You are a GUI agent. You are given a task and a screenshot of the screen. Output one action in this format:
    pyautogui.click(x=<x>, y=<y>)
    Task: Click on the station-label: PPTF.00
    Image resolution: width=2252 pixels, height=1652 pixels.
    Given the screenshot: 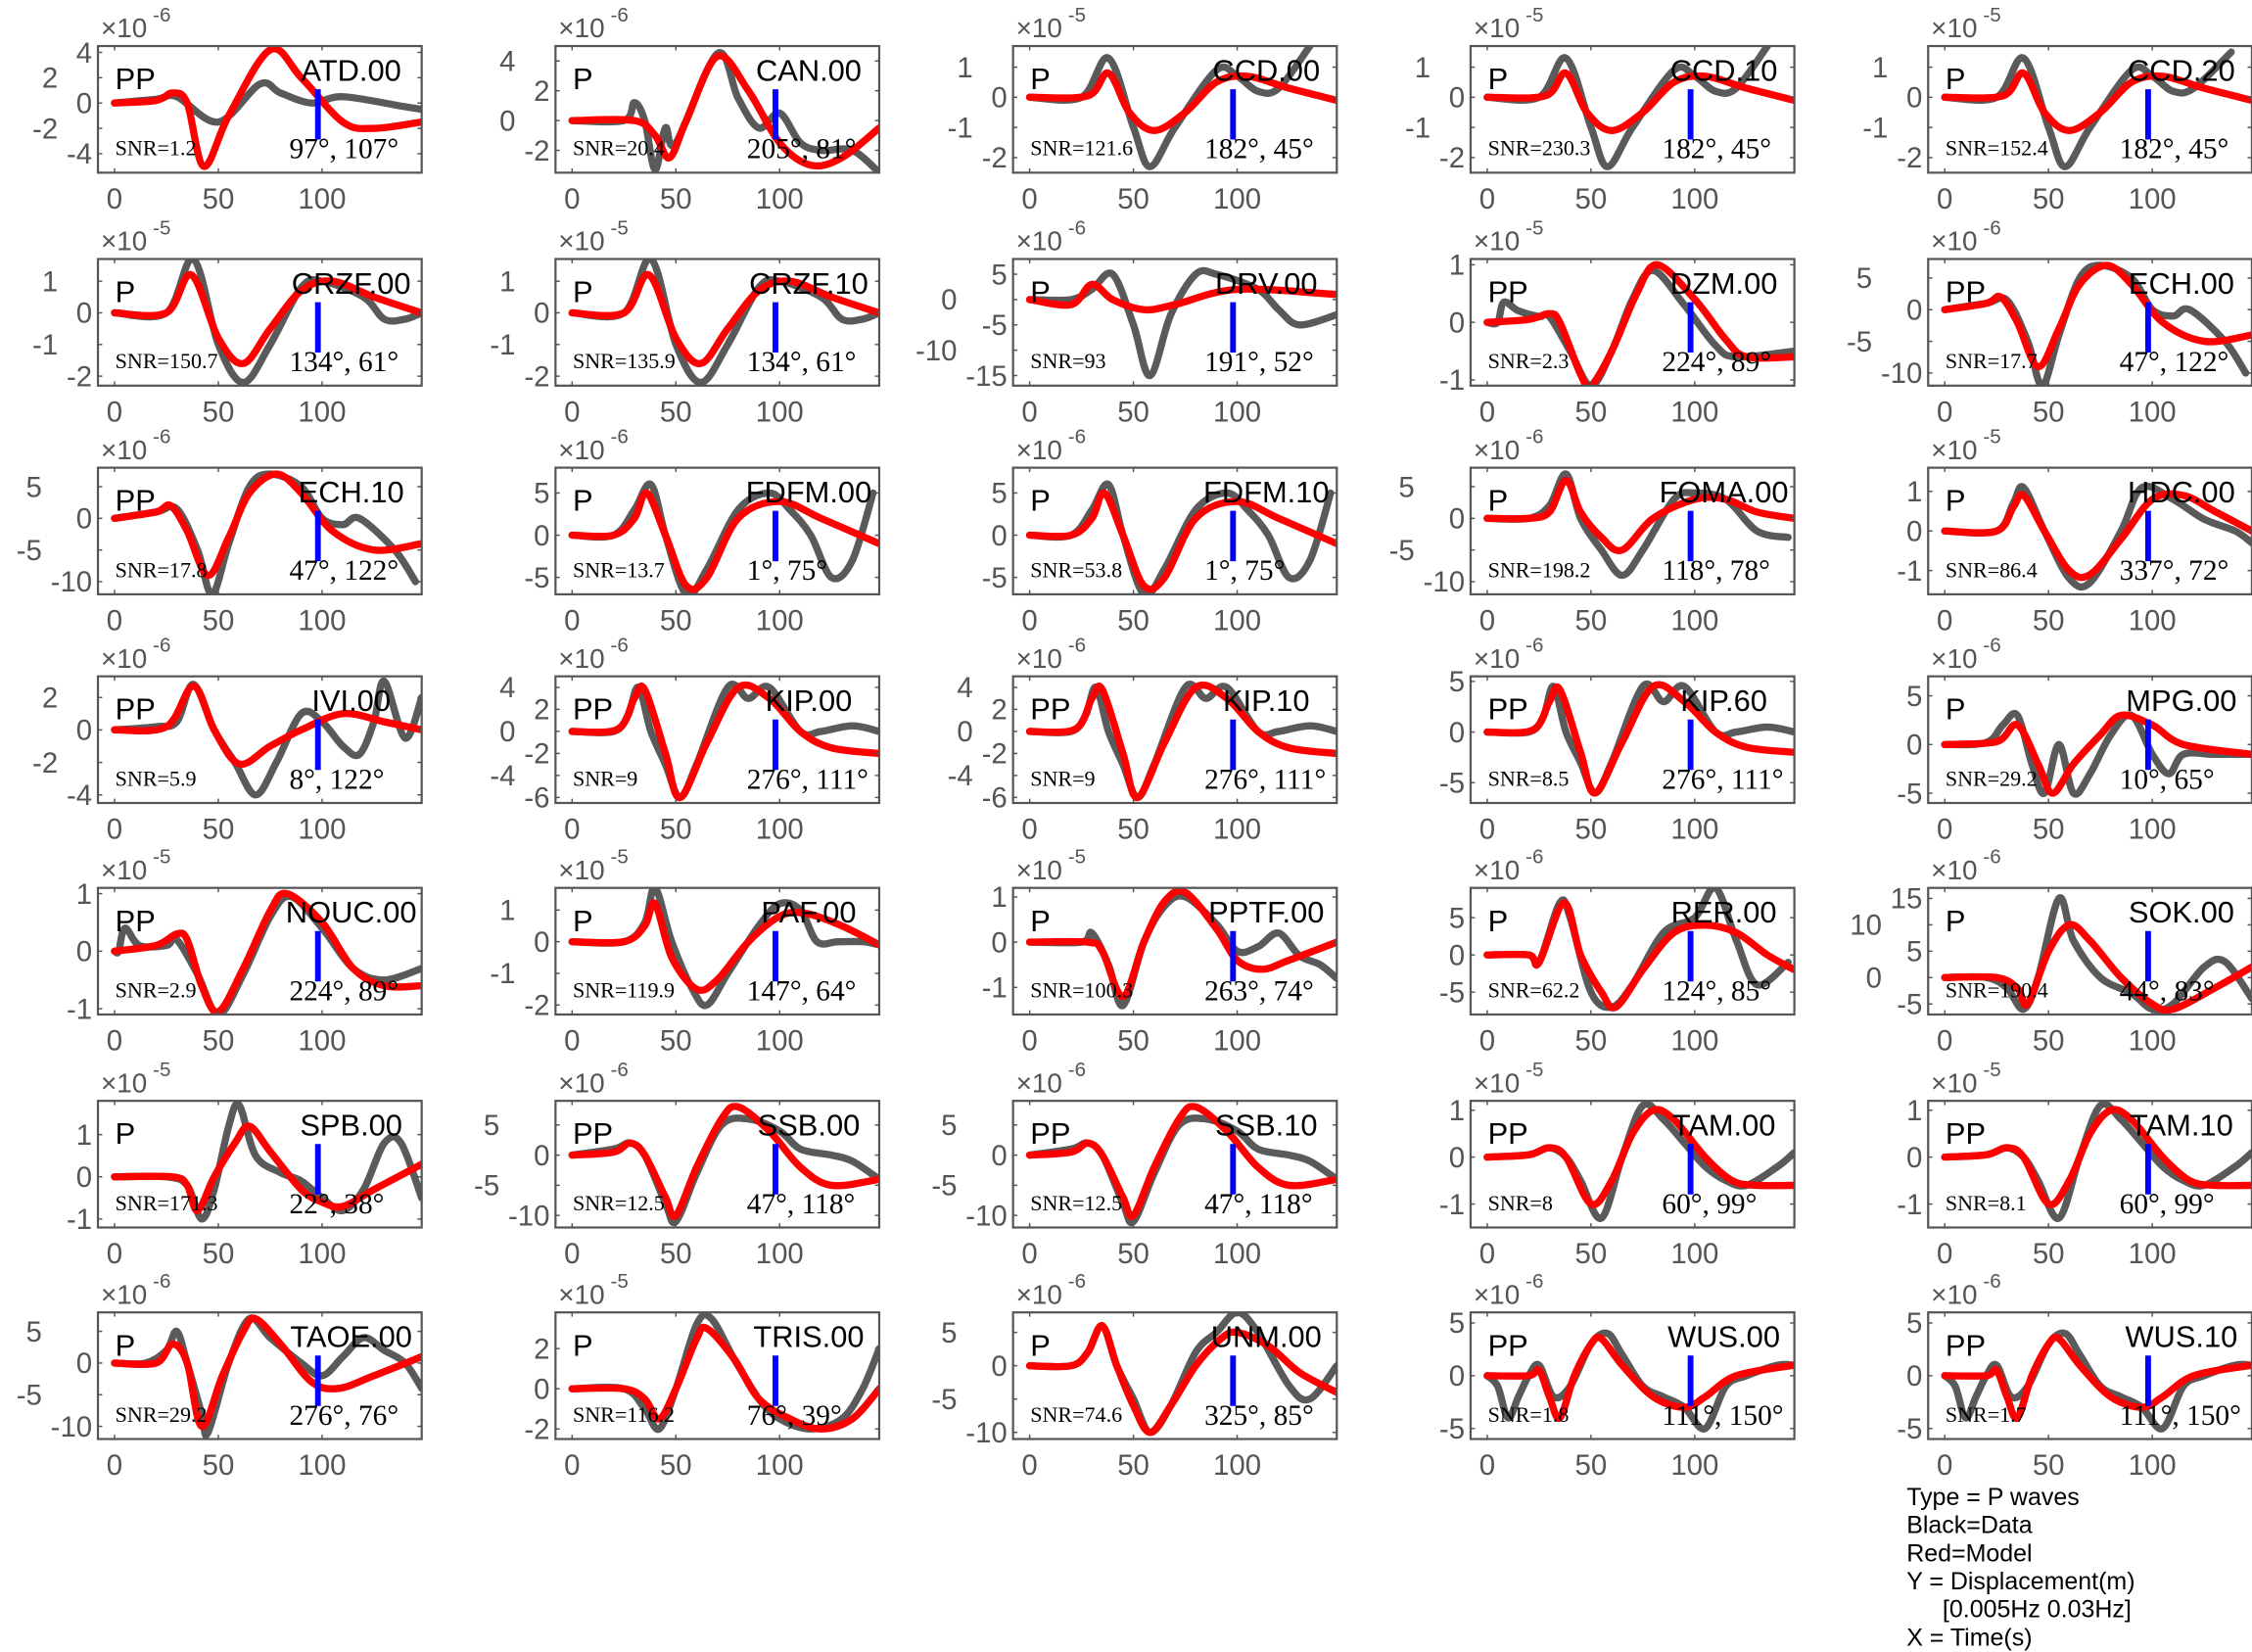 What is the action you would take?
    pyautogui.click(x=1266, y=912)
    